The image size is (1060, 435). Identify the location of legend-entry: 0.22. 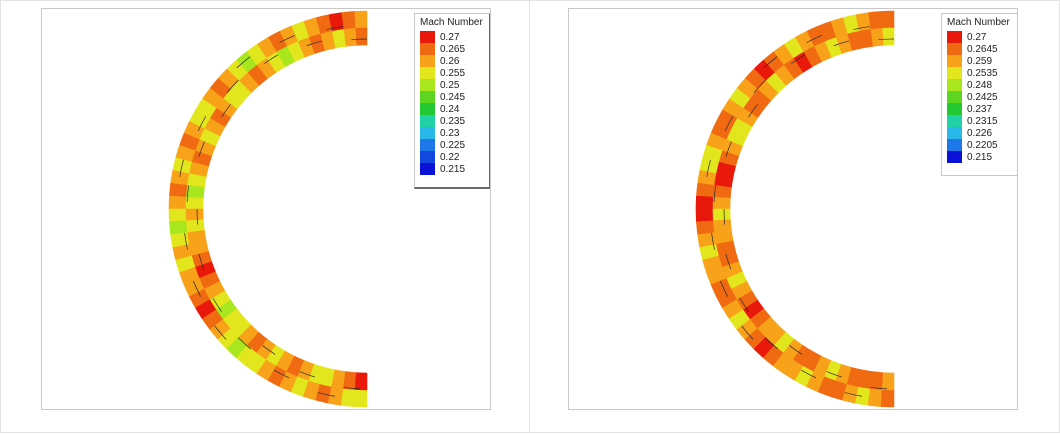
(452, 157).